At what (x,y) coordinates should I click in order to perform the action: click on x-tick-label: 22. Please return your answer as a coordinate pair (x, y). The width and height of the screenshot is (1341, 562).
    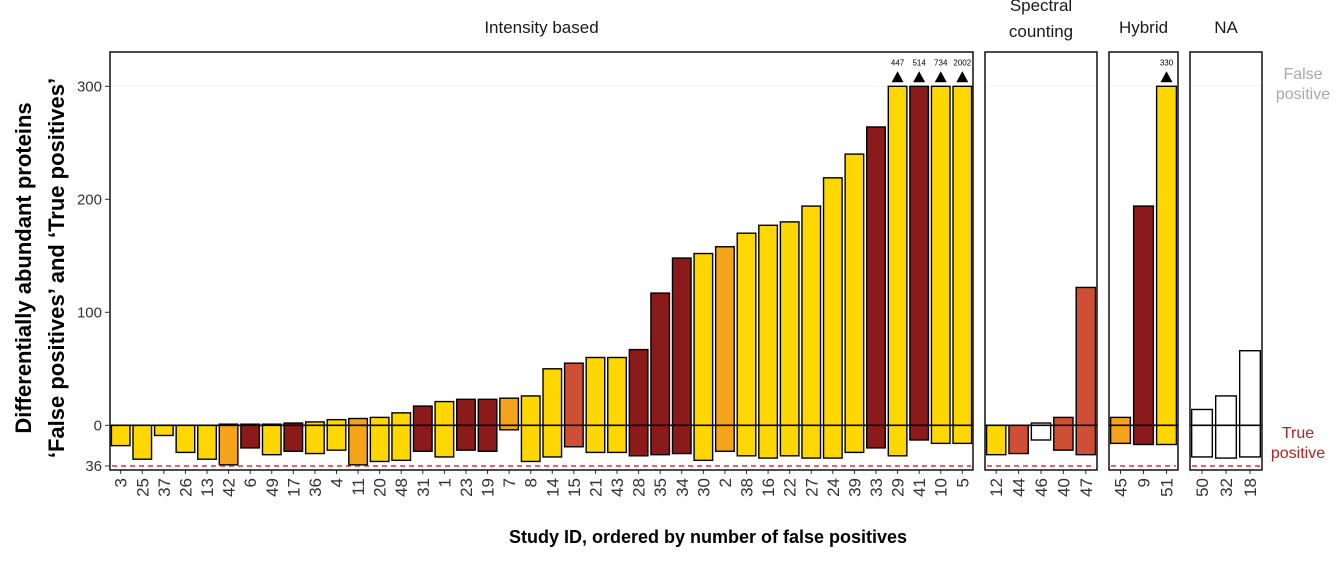
    Looking at the image, I should click on (790, 487).